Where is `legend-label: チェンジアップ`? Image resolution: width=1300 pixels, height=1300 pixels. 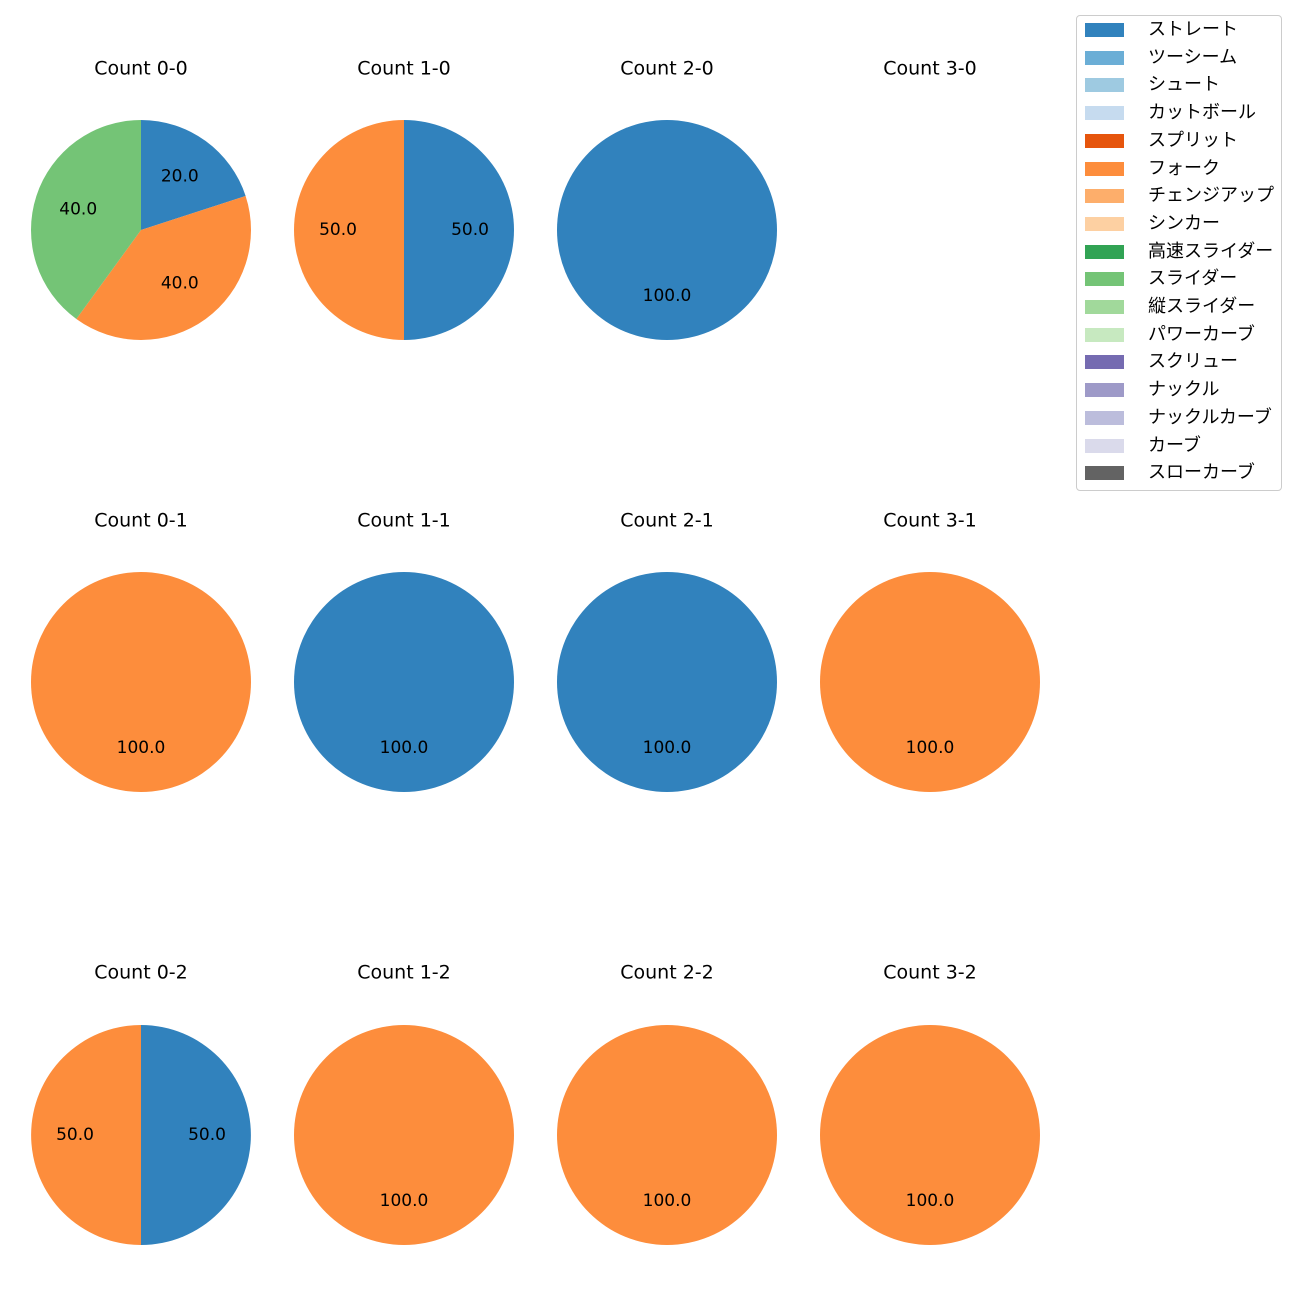
legend-label: チェンジアップ is located at coordinates (1211, 196).